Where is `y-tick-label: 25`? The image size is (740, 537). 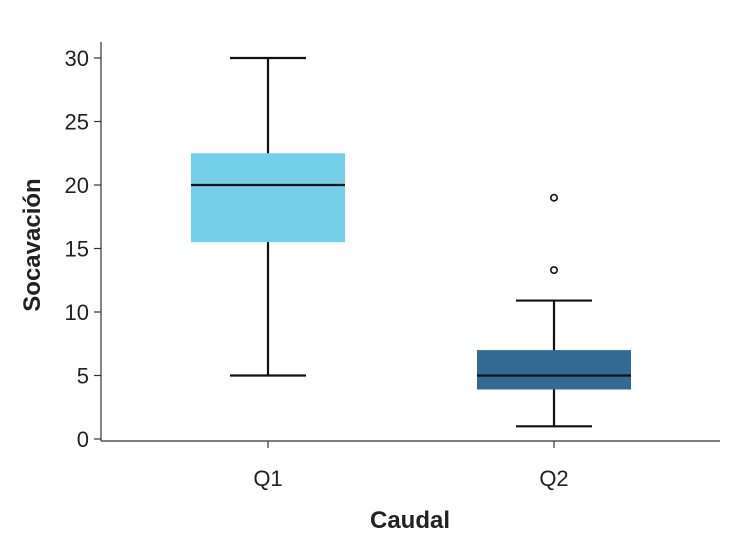 y-tick-label: 25 is located at coordinates (77, 122).